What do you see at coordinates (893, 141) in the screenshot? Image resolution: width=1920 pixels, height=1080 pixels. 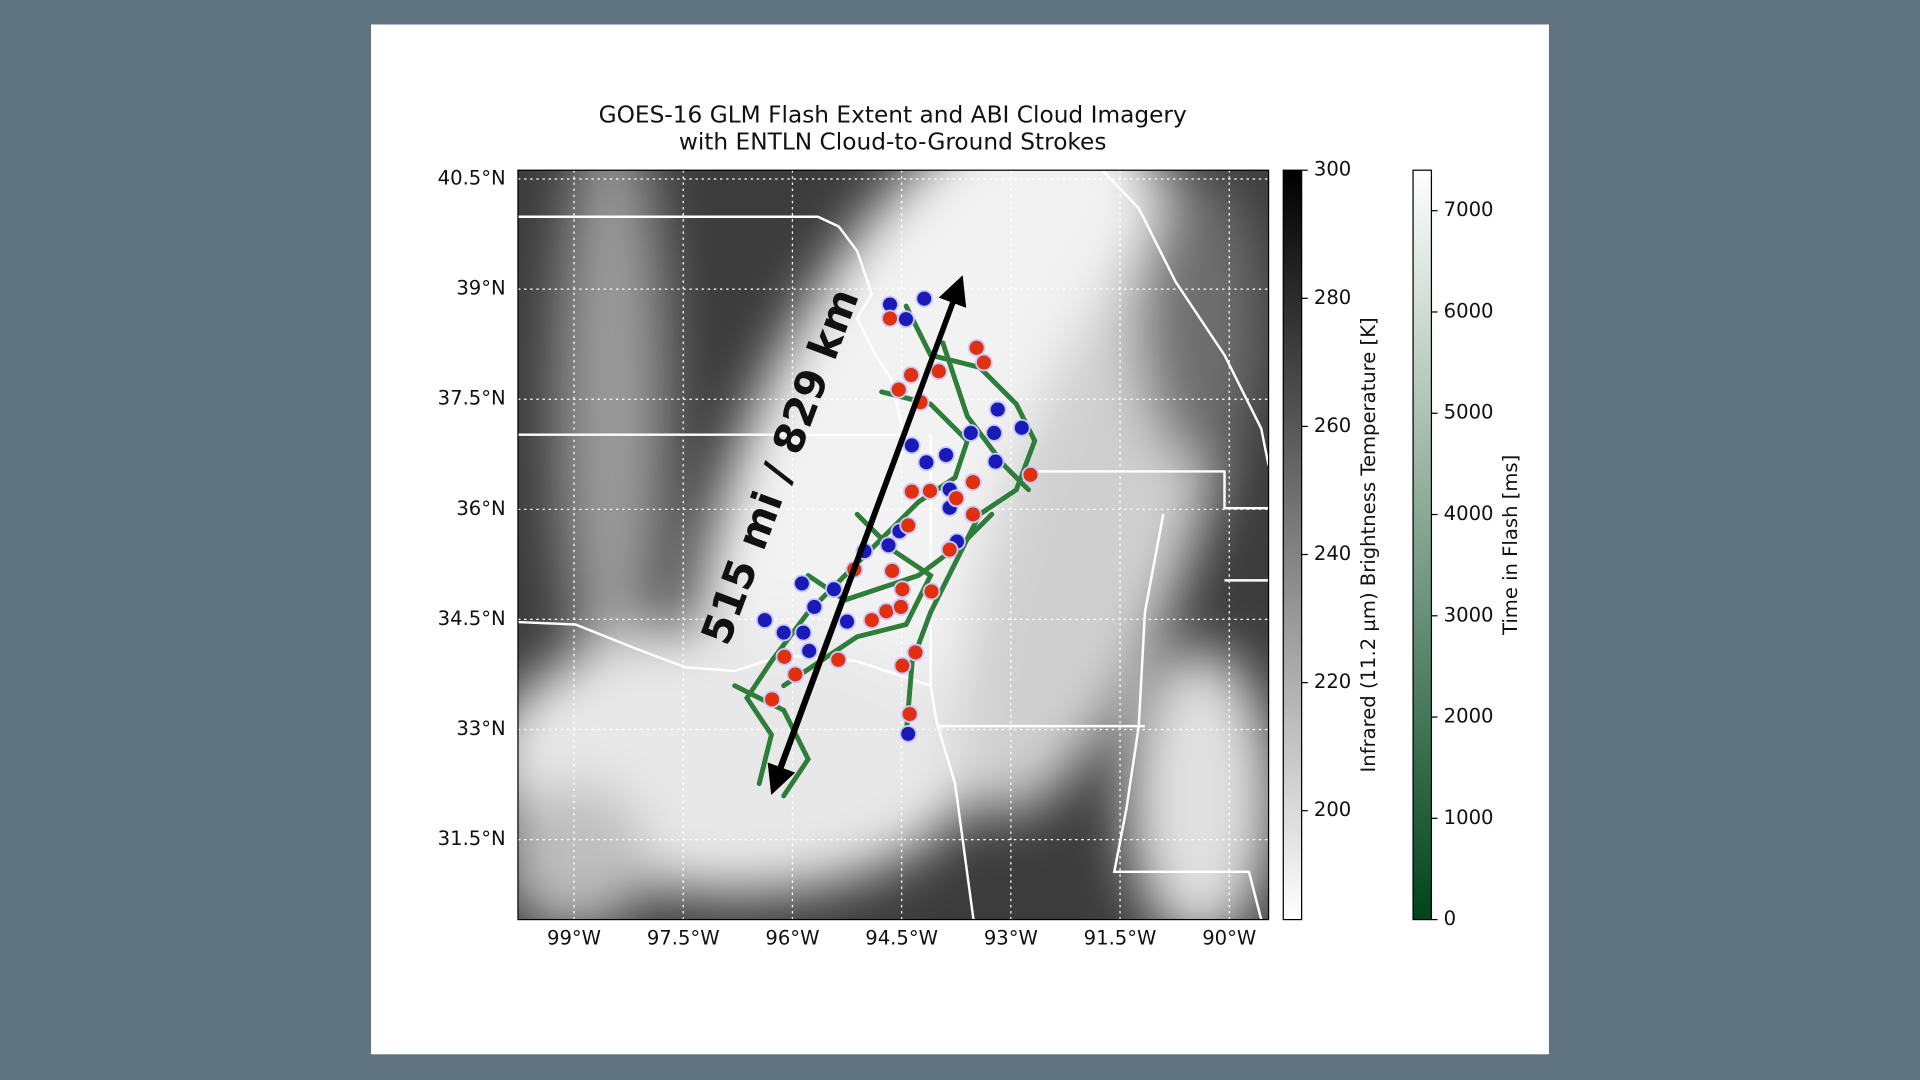 I see `subtitle: with ENTLN Cloud-to-Ground Strokes` at bounding box center [893, 141].